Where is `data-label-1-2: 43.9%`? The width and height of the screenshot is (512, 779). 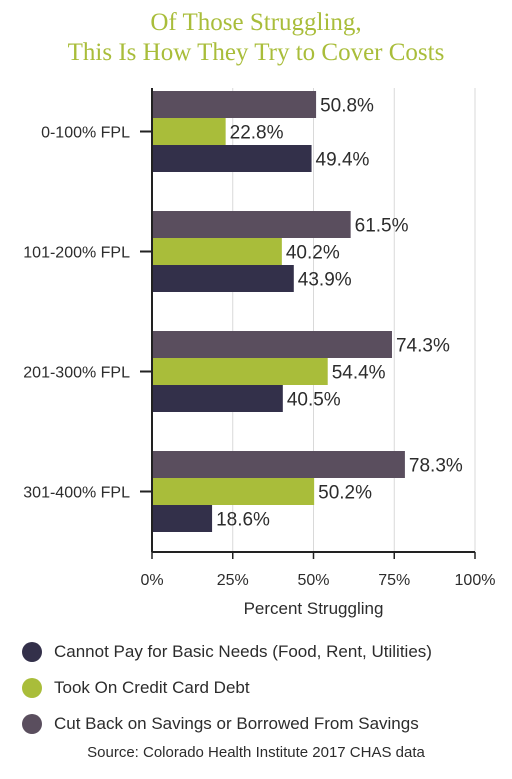 data-label-1-2: 43.9% is located at coordinates (325, 280).